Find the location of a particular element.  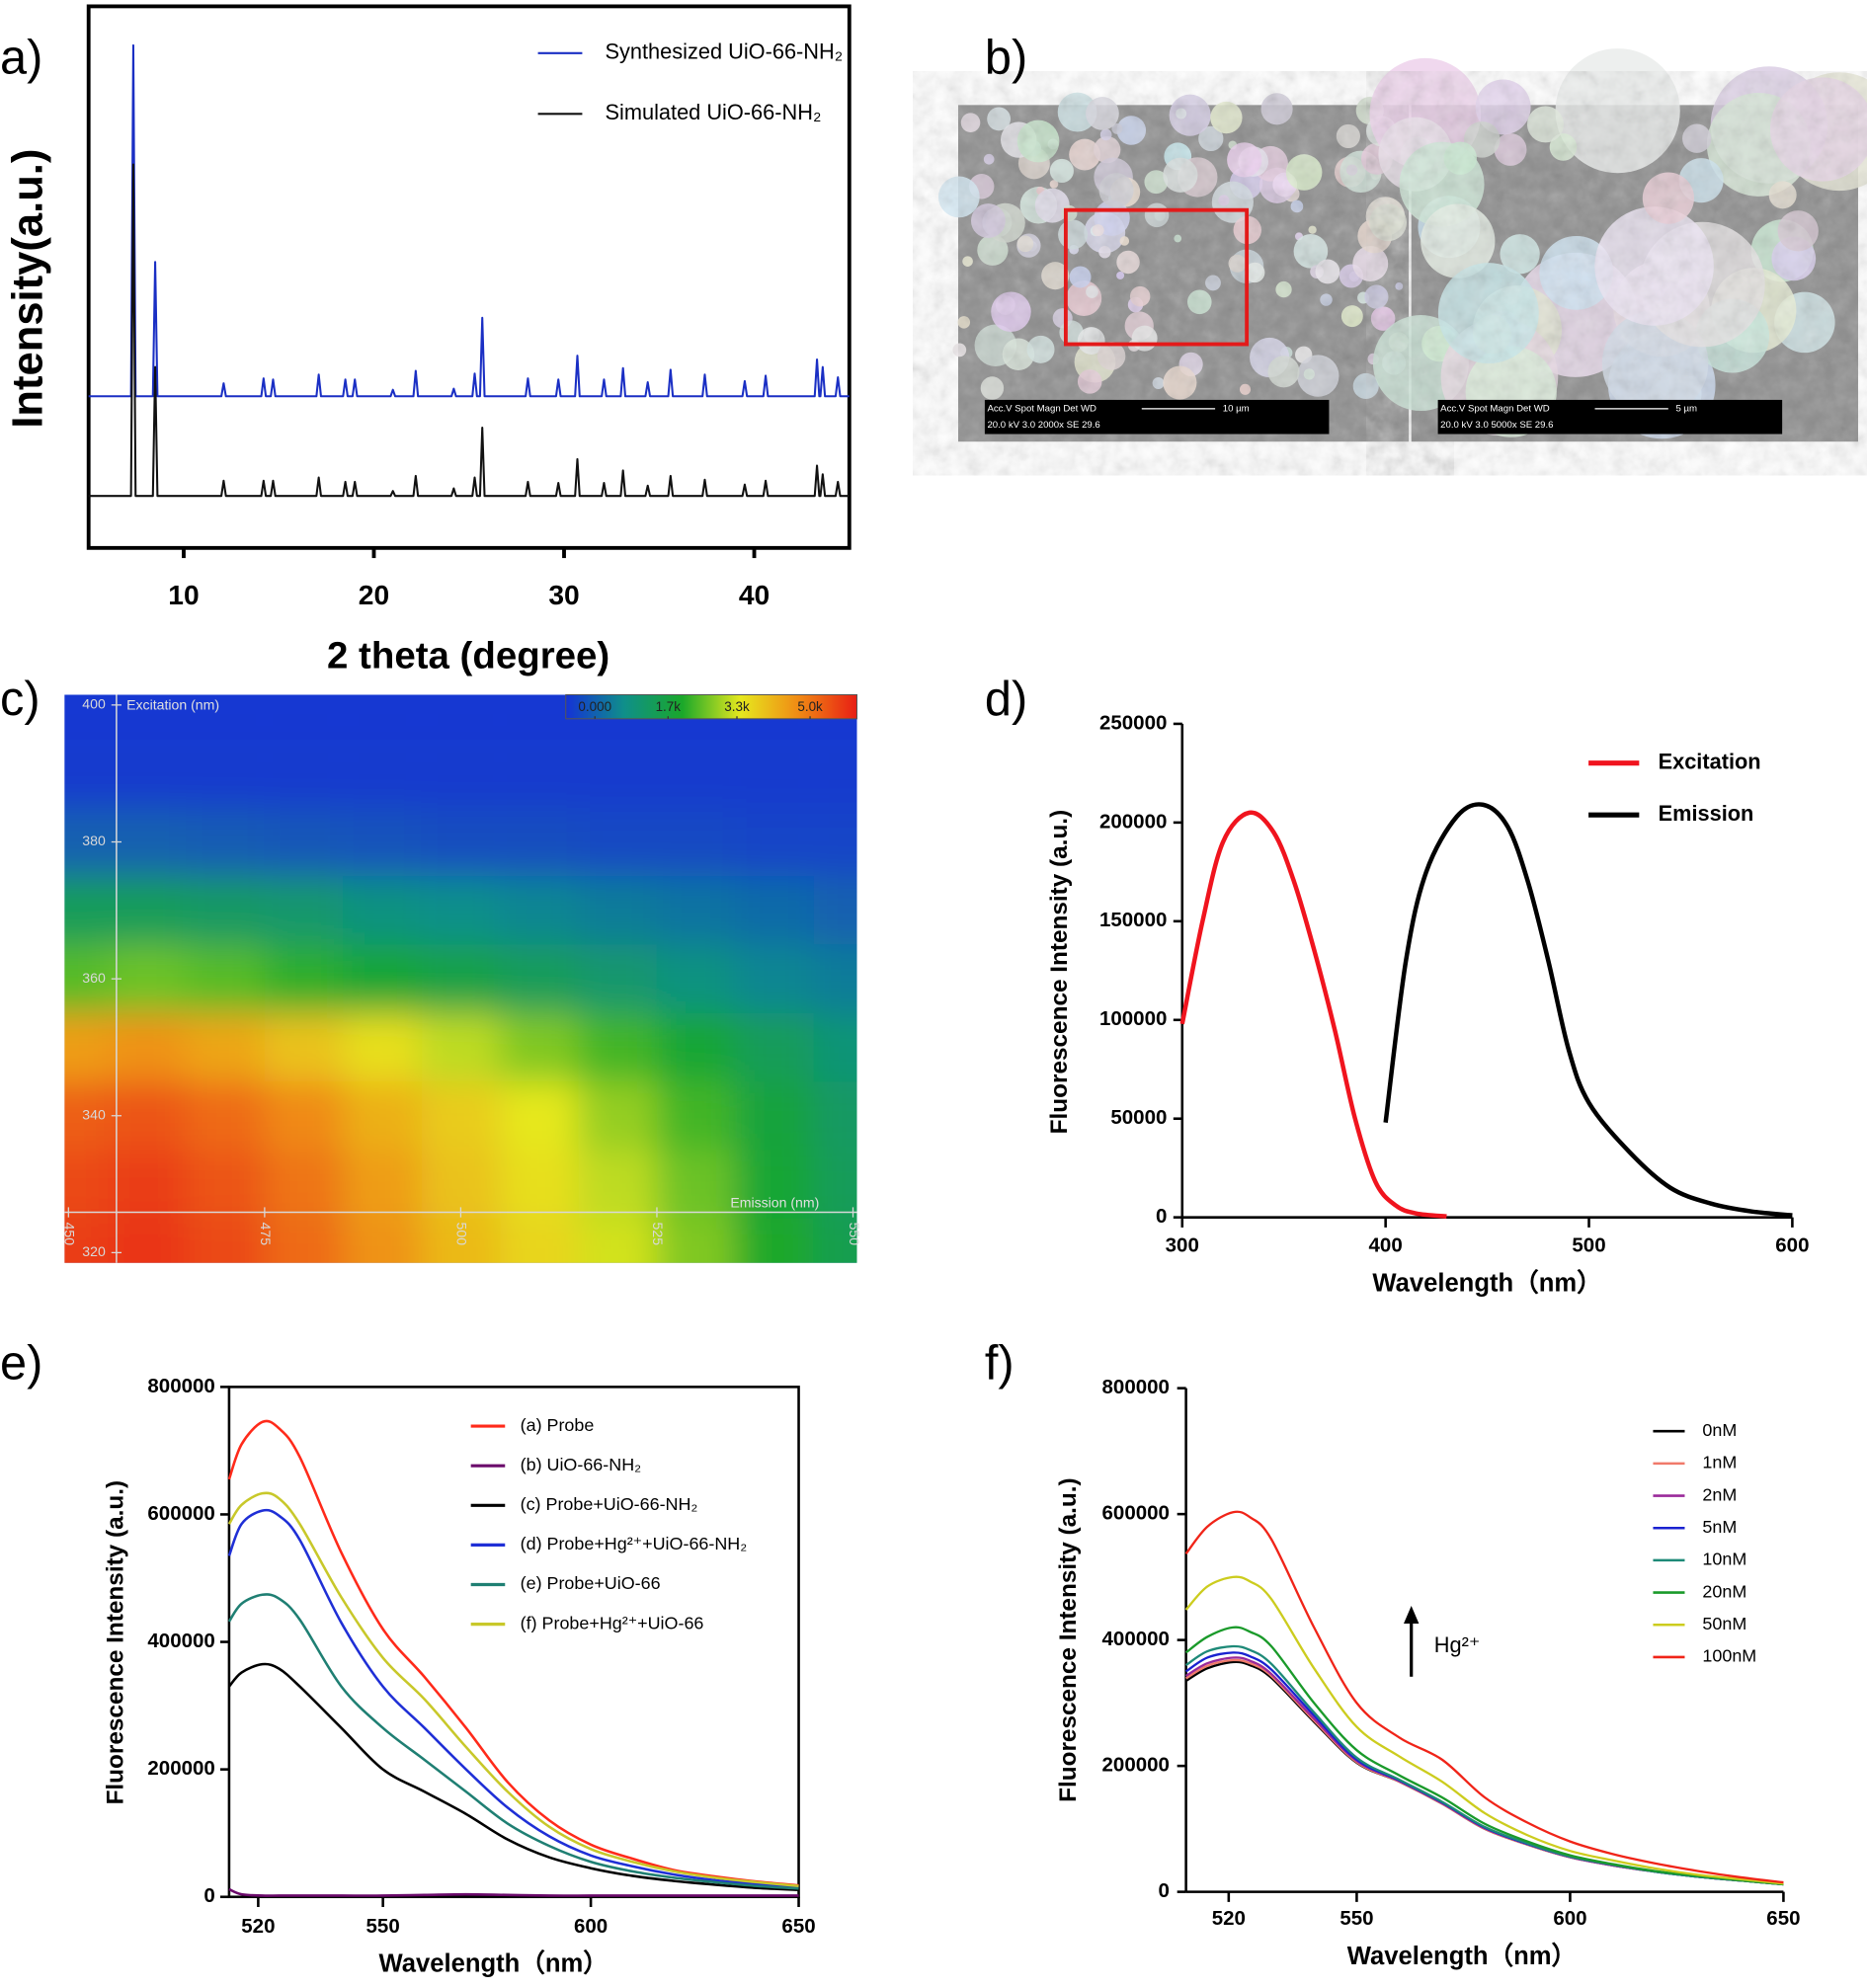

y-tick-label: 320 is located at coordinates (94, 1251).